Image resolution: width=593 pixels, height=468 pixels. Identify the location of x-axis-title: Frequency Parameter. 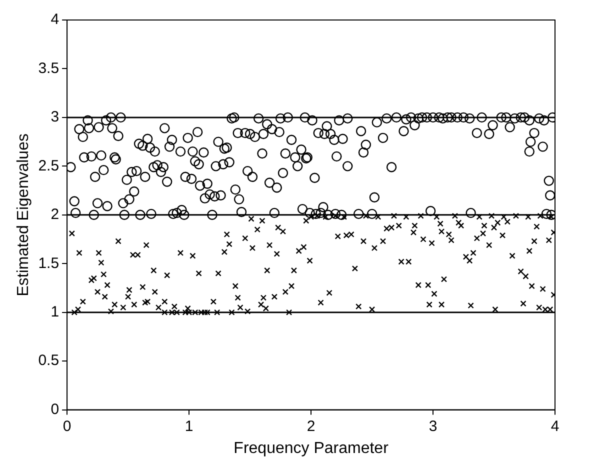
(312, 448).